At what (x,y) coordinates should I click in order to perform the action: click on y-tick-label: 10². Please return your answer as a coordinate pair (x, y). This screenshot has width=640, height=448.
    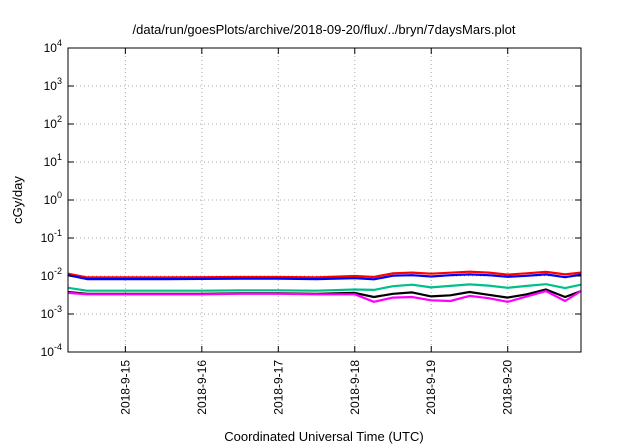
    Looking at the image, I should click on (53, 122).